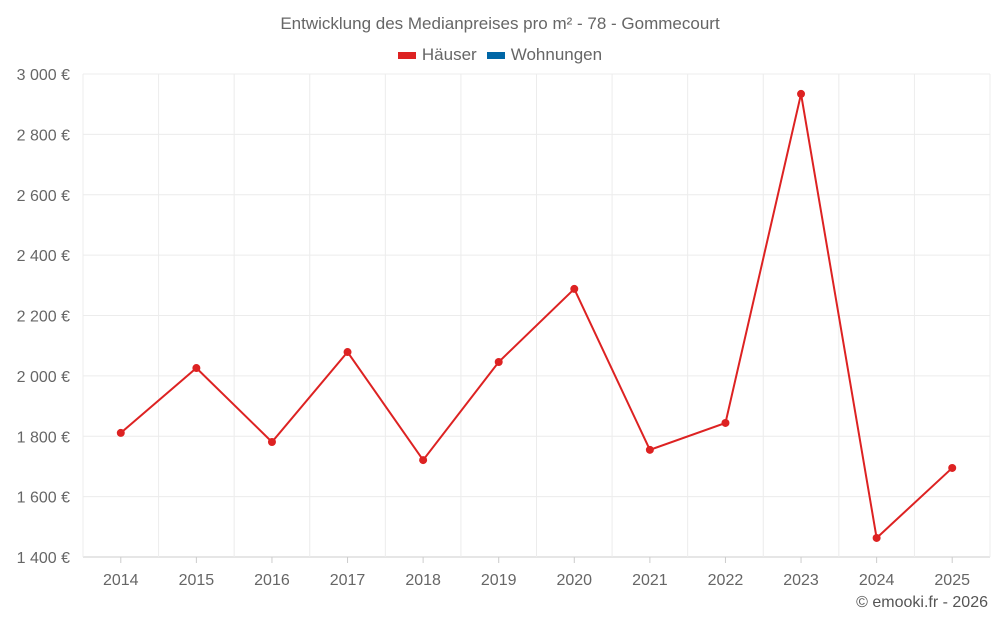 This screenshot has width=1000, height=625. What do you see at coordinates (574, 580) in the screenshot?
I see `x-tick-label: 2020` at bounding box center [574, 580].